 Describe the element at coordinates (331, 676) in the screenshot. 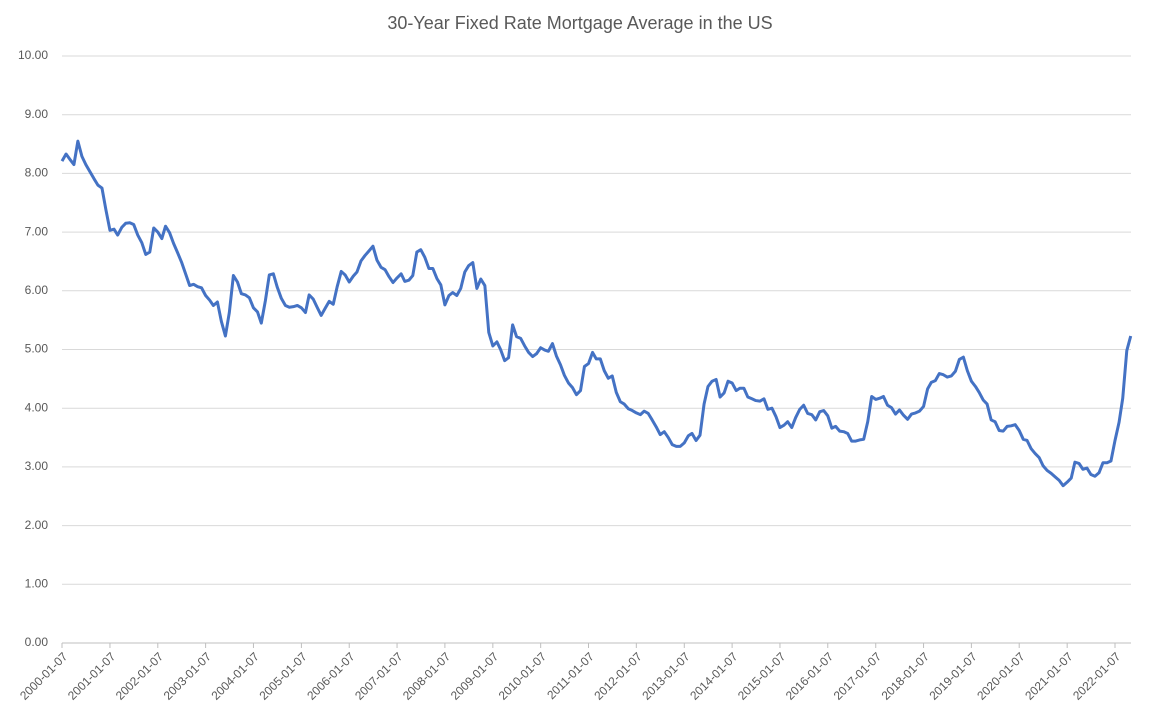

I see `x-tick-label: 2006-01-07` at that location.